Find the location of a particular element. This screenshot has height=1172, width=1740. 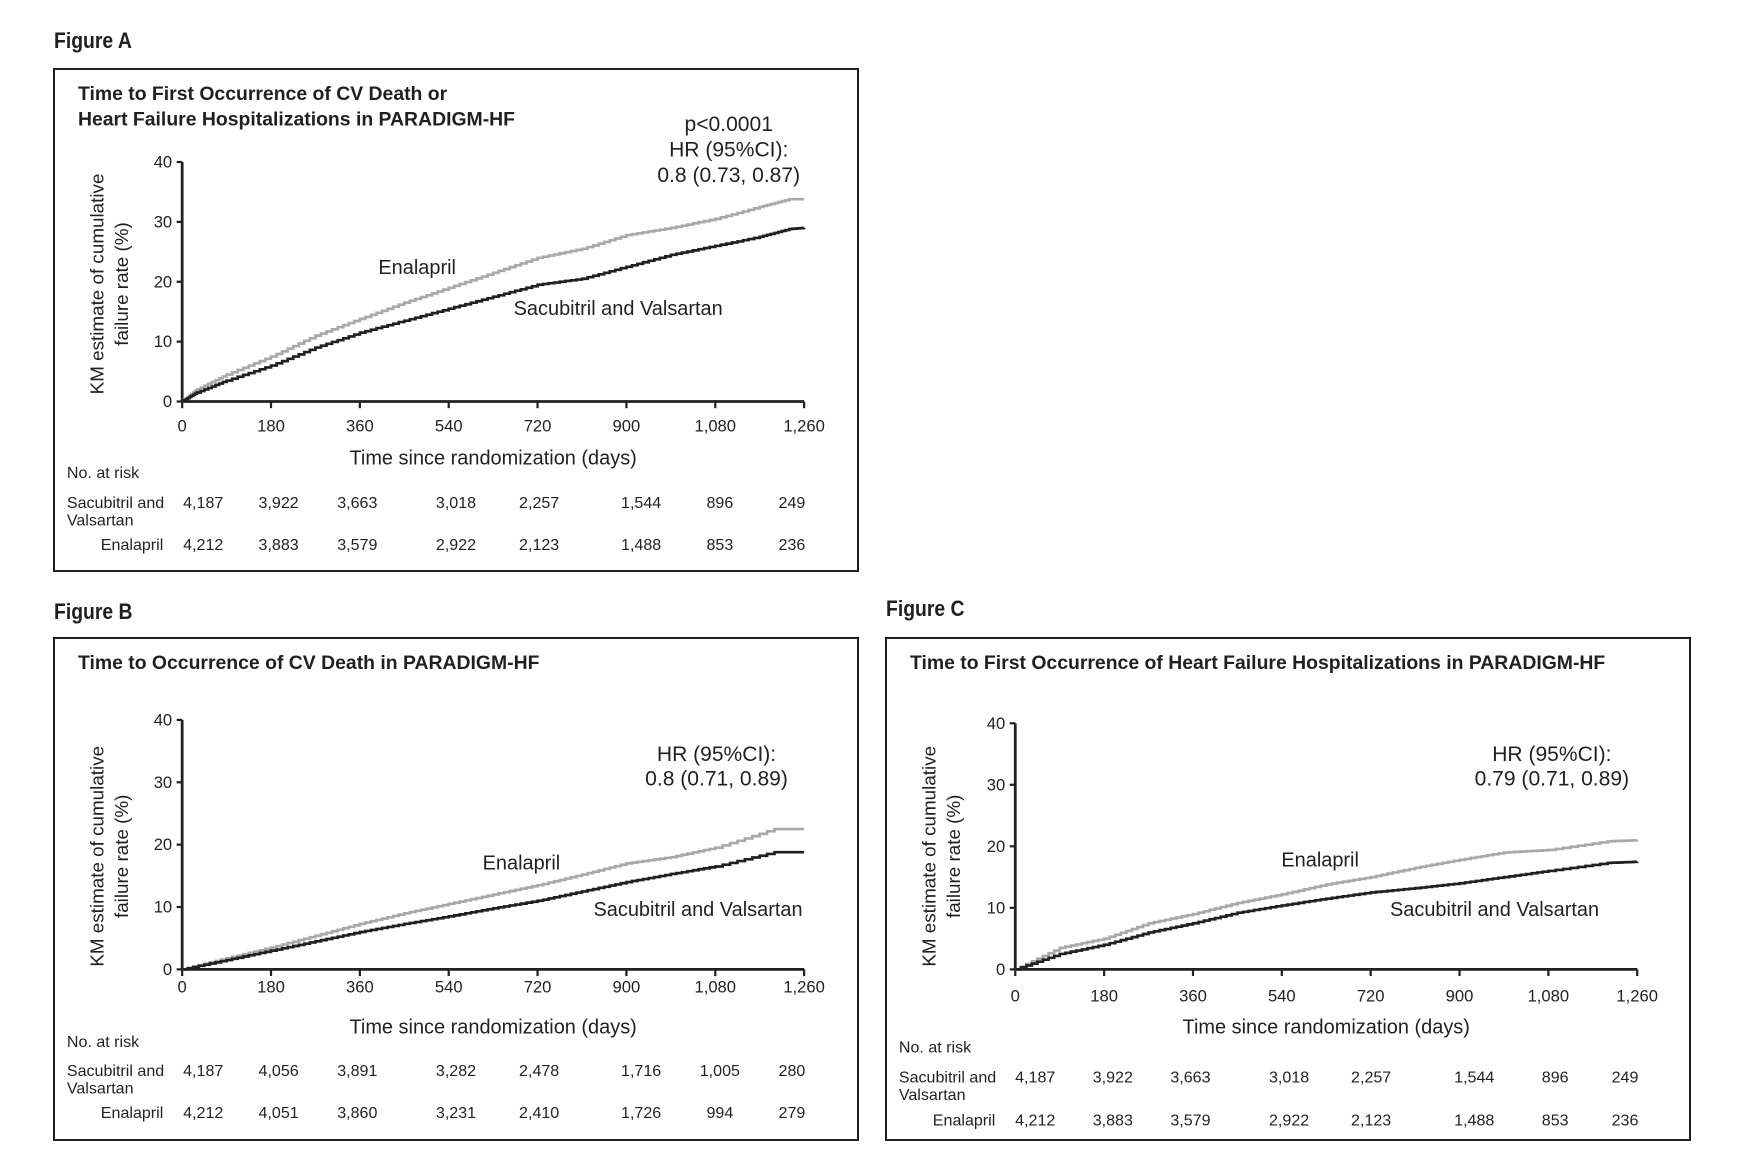

risk-value: 4,051 is located at coordinates (279, 1113).